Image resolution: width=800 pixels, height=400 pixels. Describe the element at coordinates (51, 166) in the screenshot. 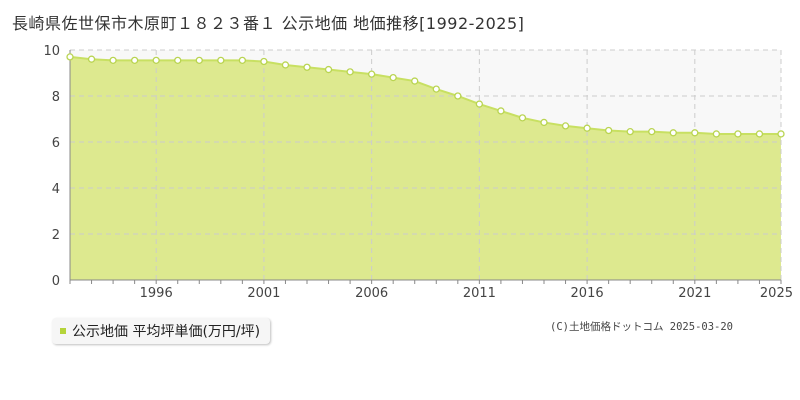

I see `y-tick-labels: 0 2 4 6 8 10` at that location.